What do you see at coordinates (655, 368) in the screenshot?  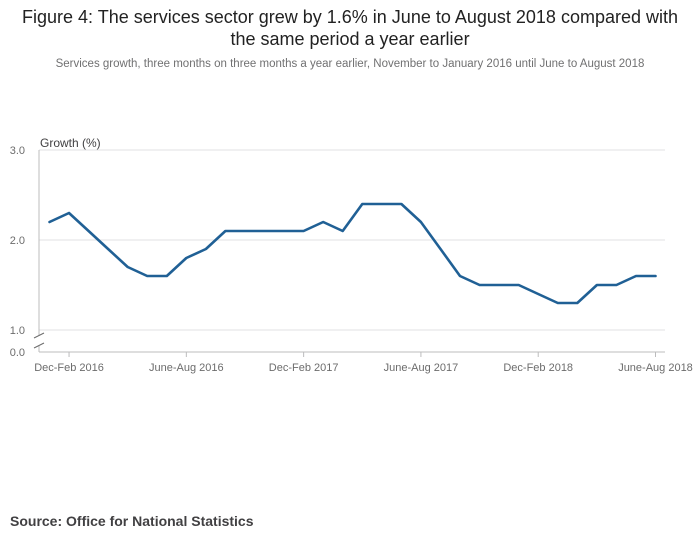 I see `x-tick-label: June-Aug 2018` at bounding box center [655, 368].